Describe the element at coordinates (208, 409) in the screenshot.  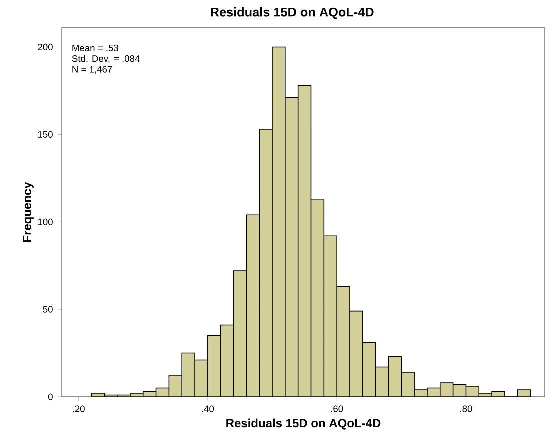
I see `x-tick-label: .40` at that location.